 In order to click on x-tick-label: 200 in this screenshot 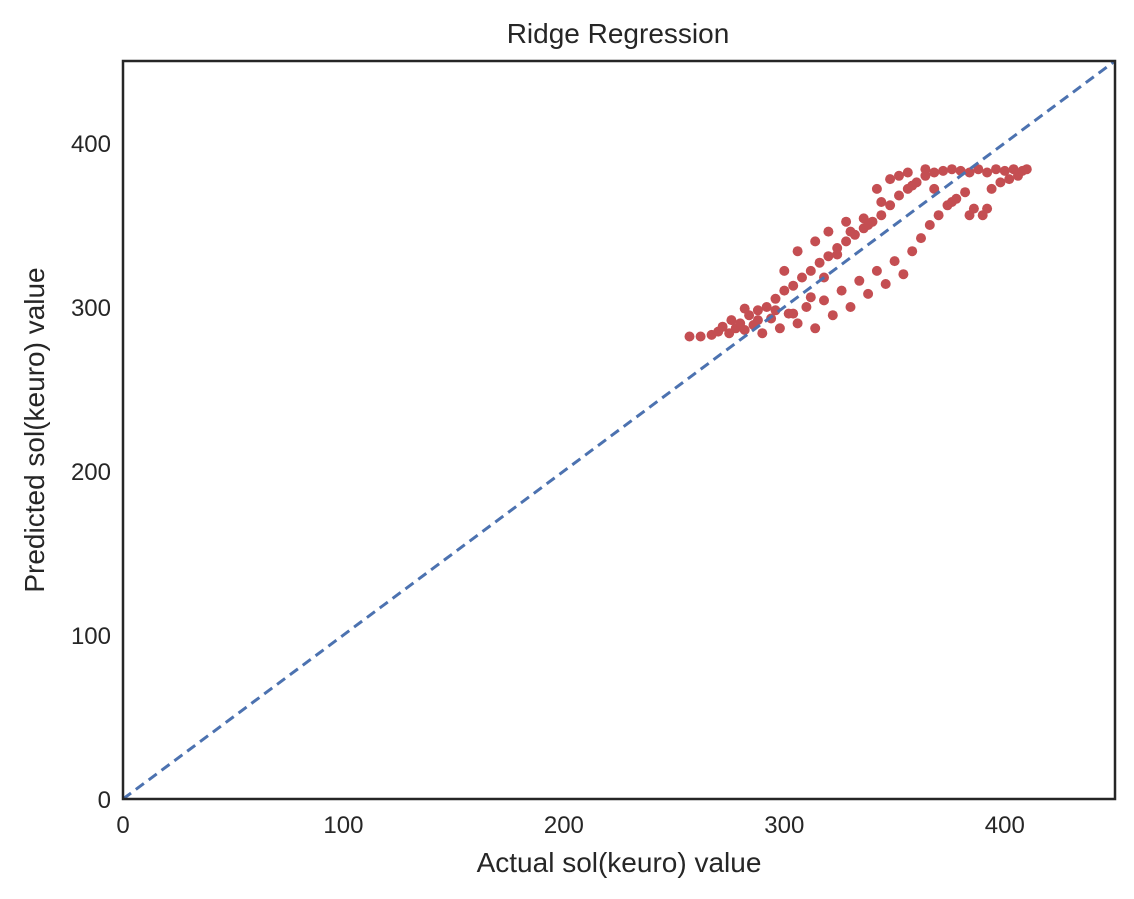, I will do `click(564, 825)`.